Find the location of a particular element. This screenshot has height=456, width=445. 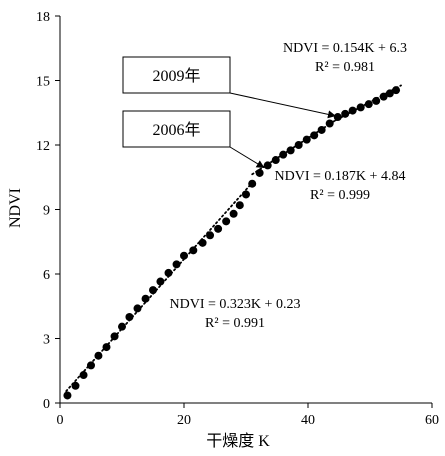

trend-equation: NDVI = 0.323K + 0.23 is located at coordinates (235, 304).